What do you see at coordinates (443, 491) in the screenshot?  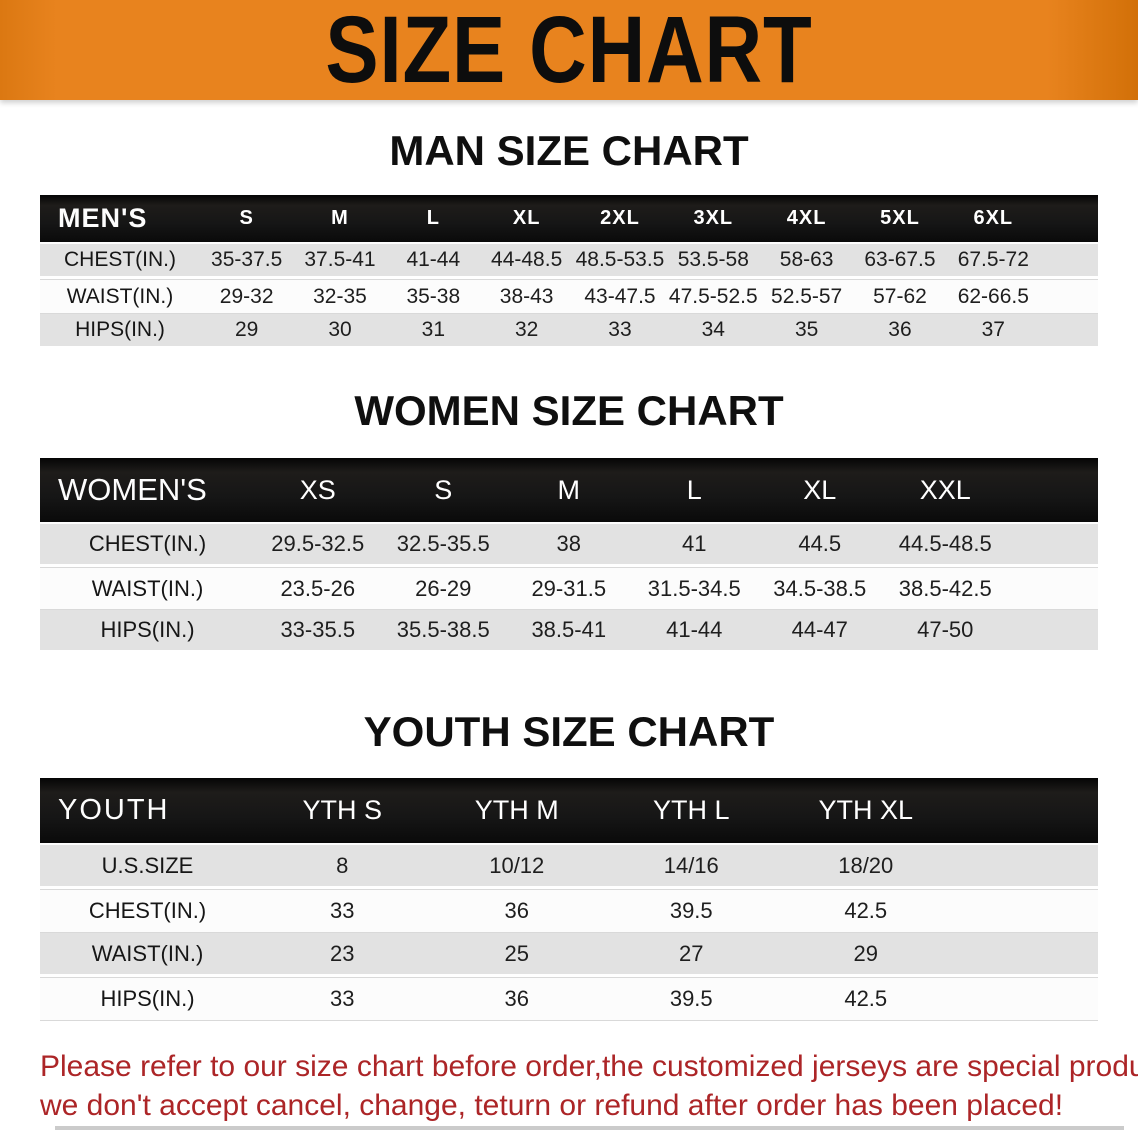 I see `column-header: S` at bounding box center [443, 491].